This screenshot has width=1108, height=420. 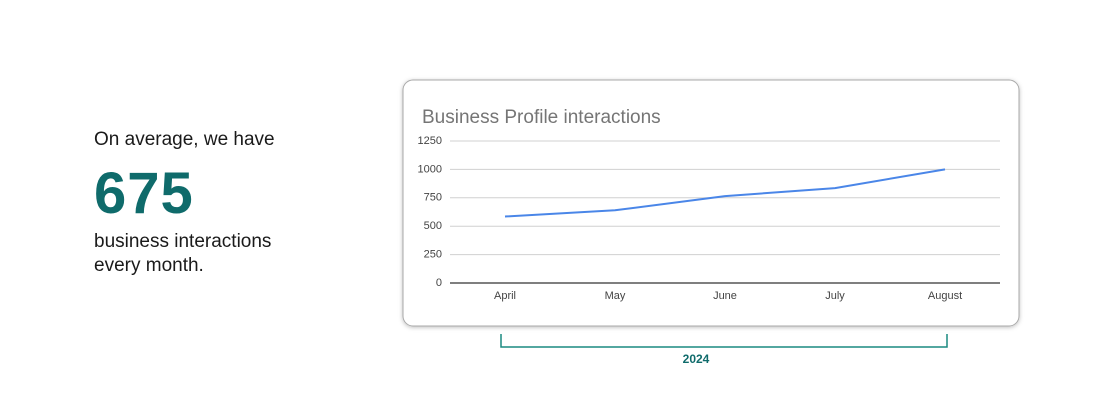 What do you see at coordinates (183, 241) in the screenshot?
I see `caption-line: business interactions` at bounding box center [183, 241].